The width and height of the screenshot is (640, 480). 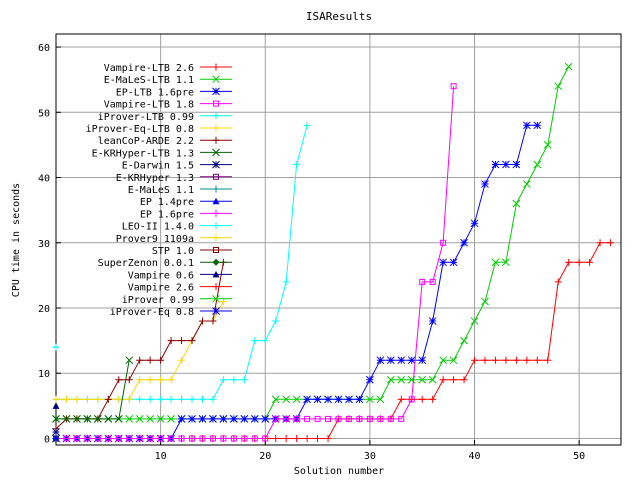 What do you see at coordinates (44, 179) in the screenshot?
I see `y-tick-label: 40` at bounding box center [44, 179].